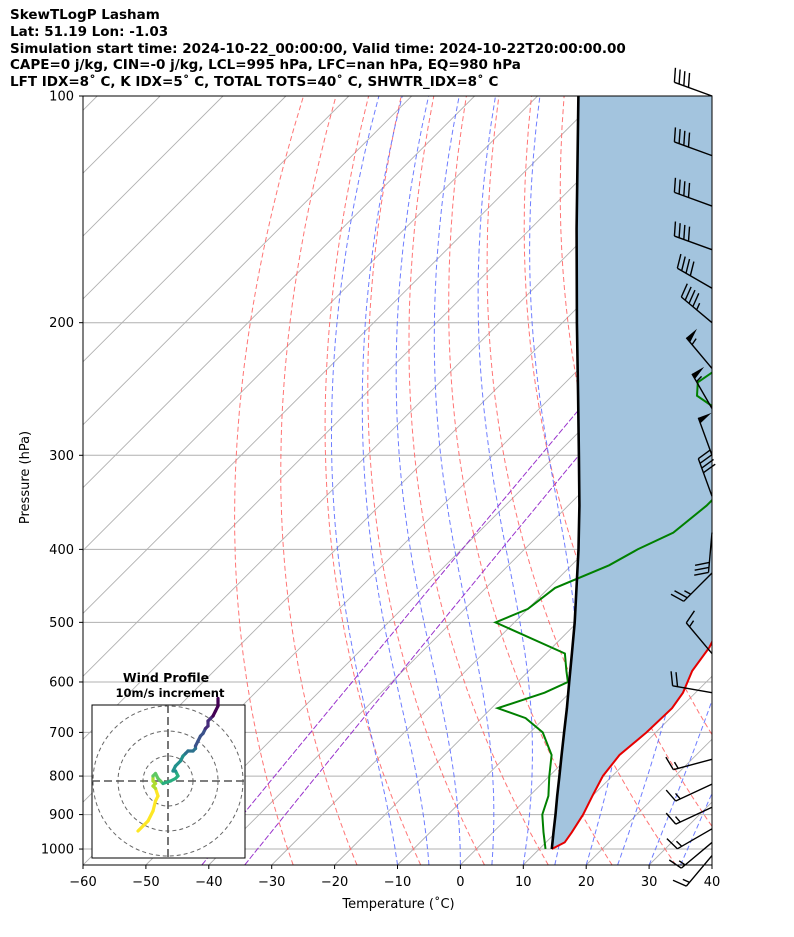 The width and height of the screenshot is (794, 937). What do you see at coordinates (61, 682) in the screenshot?
I see `y-tick-label: 600` at bounding box center [61, 682].